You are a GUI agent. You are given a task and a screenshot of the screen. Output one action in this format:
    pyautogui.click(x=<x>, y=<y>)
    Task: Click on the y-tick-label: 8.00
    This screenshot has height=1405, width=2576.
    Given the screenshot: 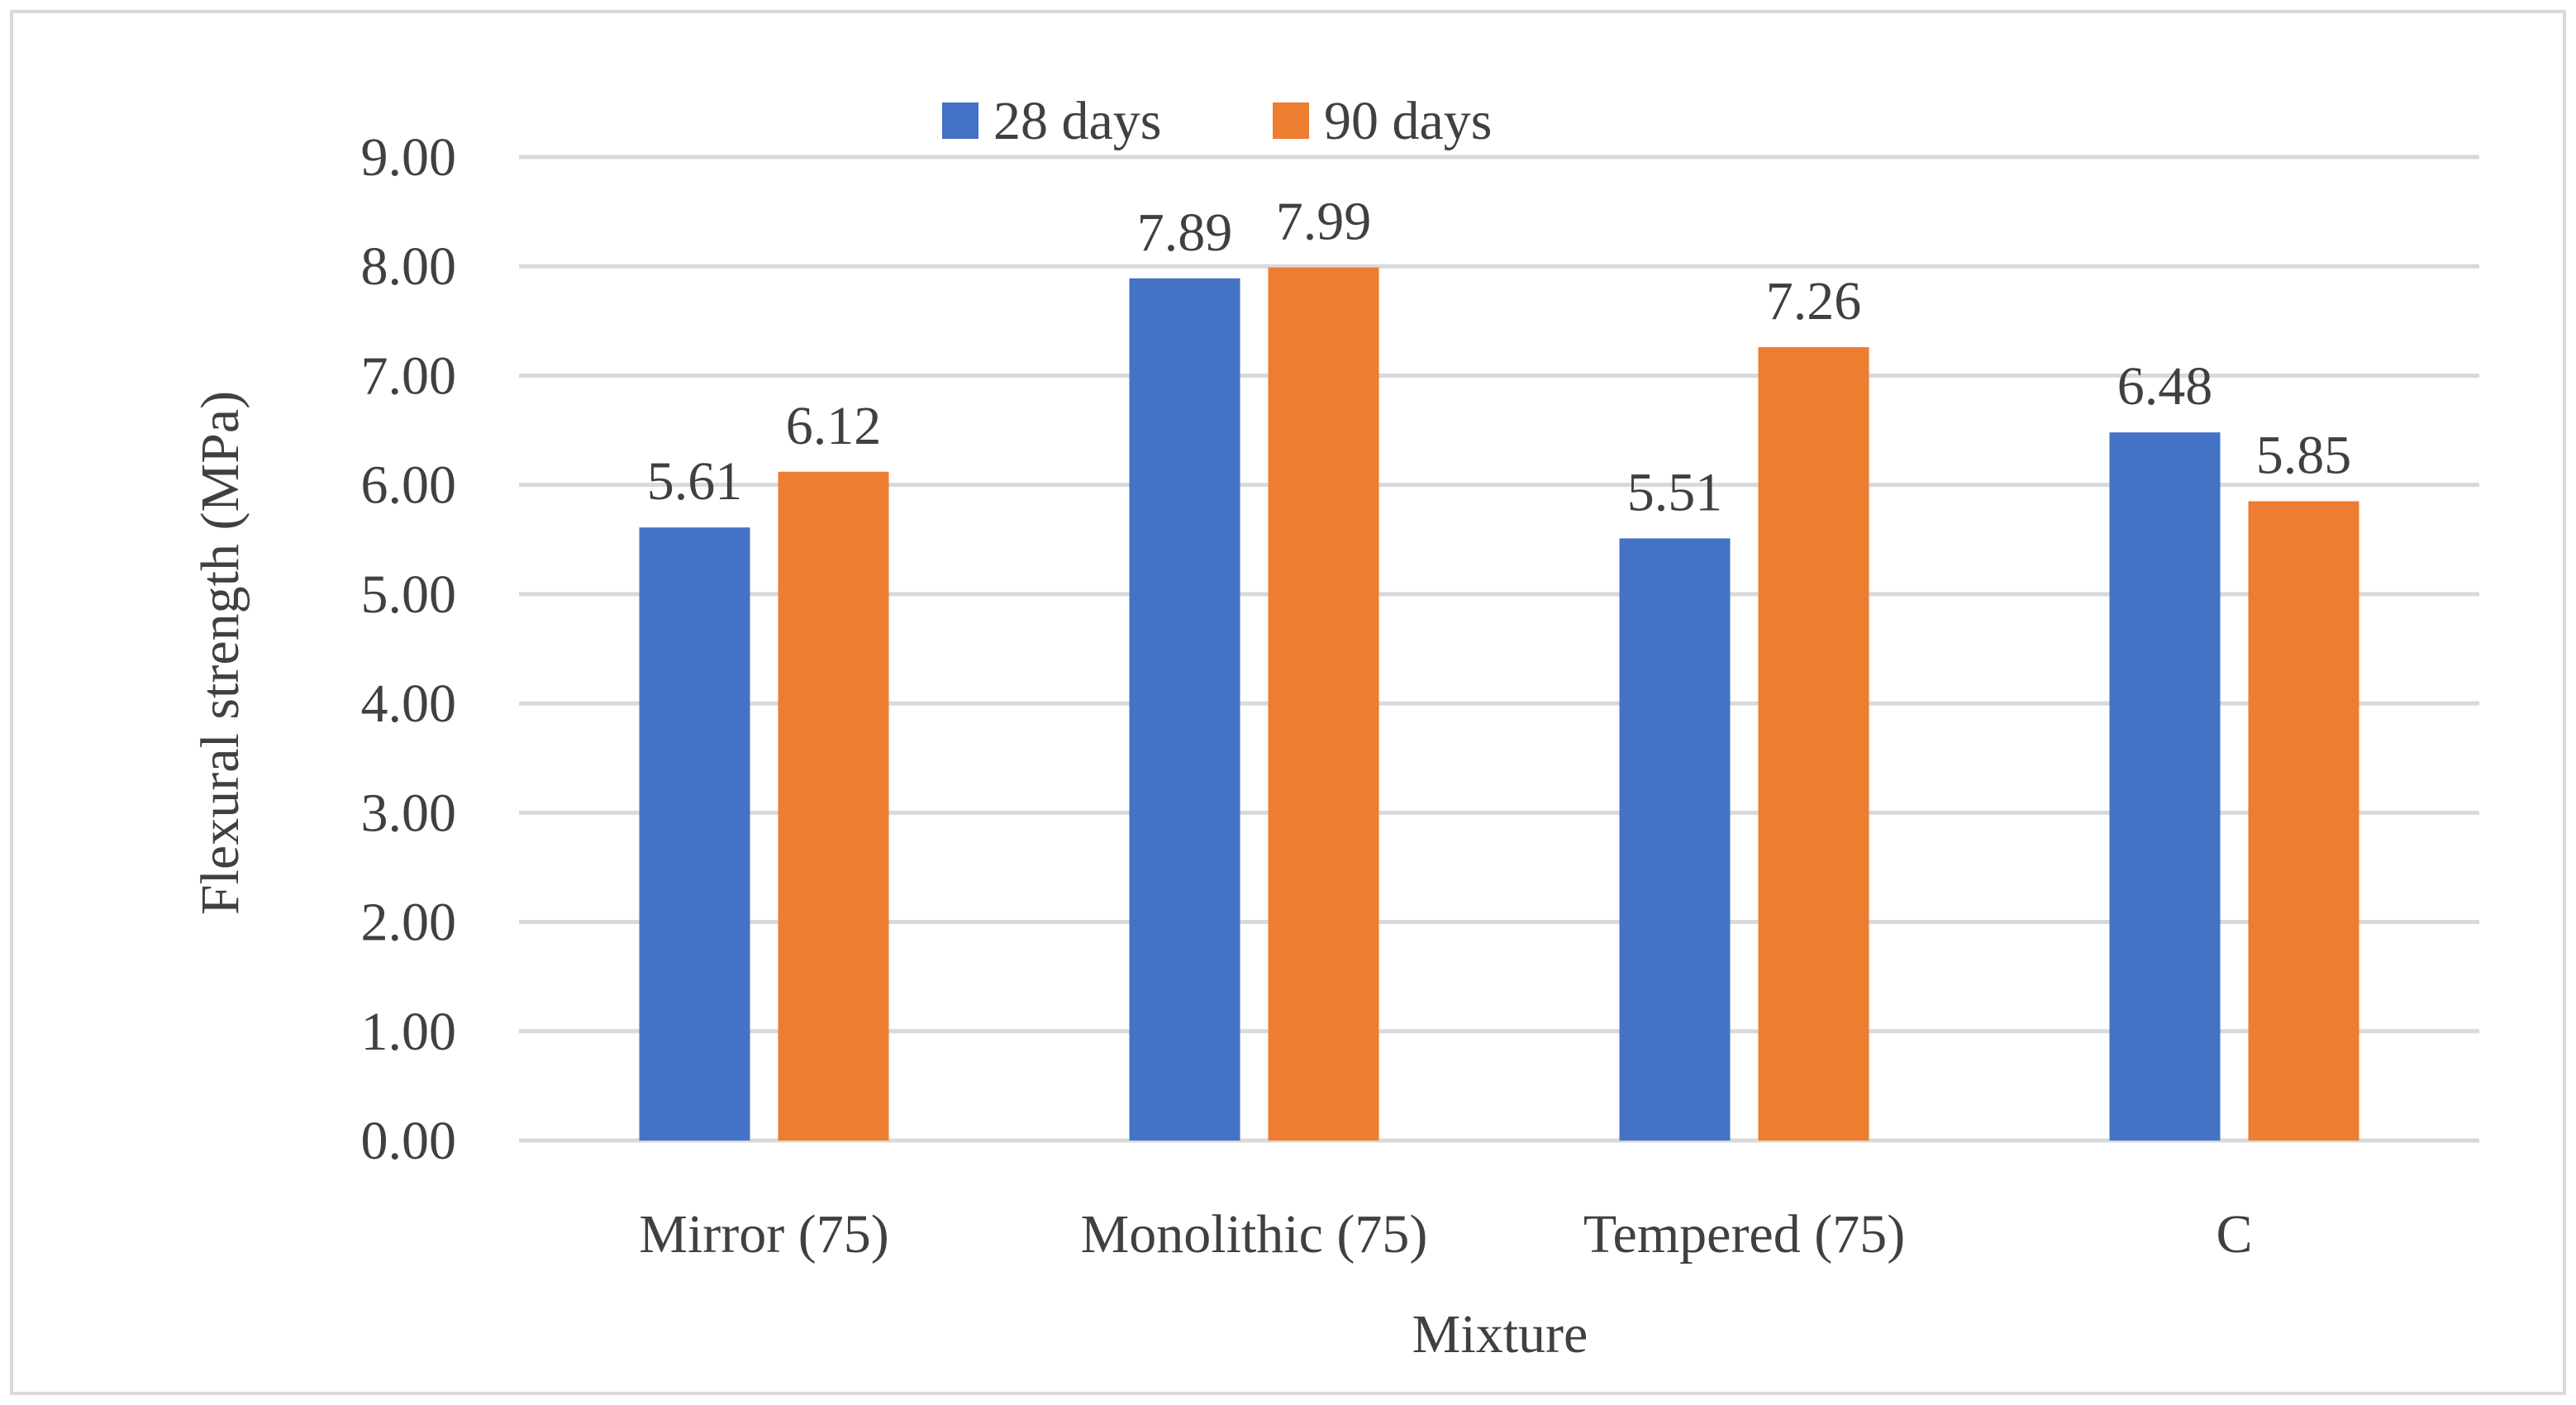 What is the action you would take?
    pyautogui.click(x=409, y=266)
    